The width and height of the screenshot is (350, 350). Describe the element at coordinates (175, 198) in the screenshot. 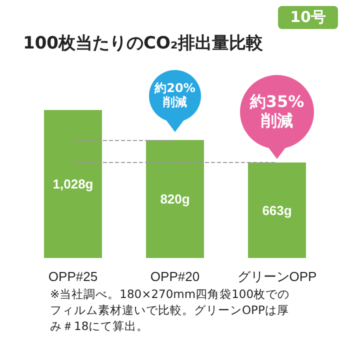

I see `data-label: 820g` at that location.